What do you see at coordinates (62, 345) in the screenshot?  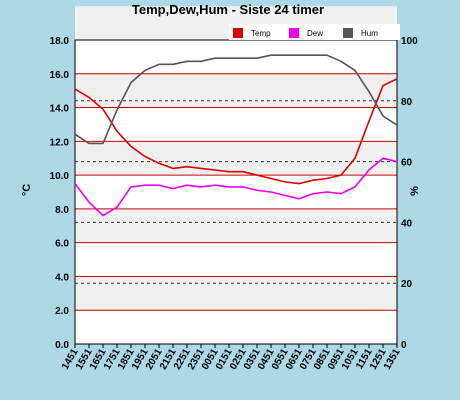 I see `y-tick-left-label: 0.0` at bounding box center [62, 345].